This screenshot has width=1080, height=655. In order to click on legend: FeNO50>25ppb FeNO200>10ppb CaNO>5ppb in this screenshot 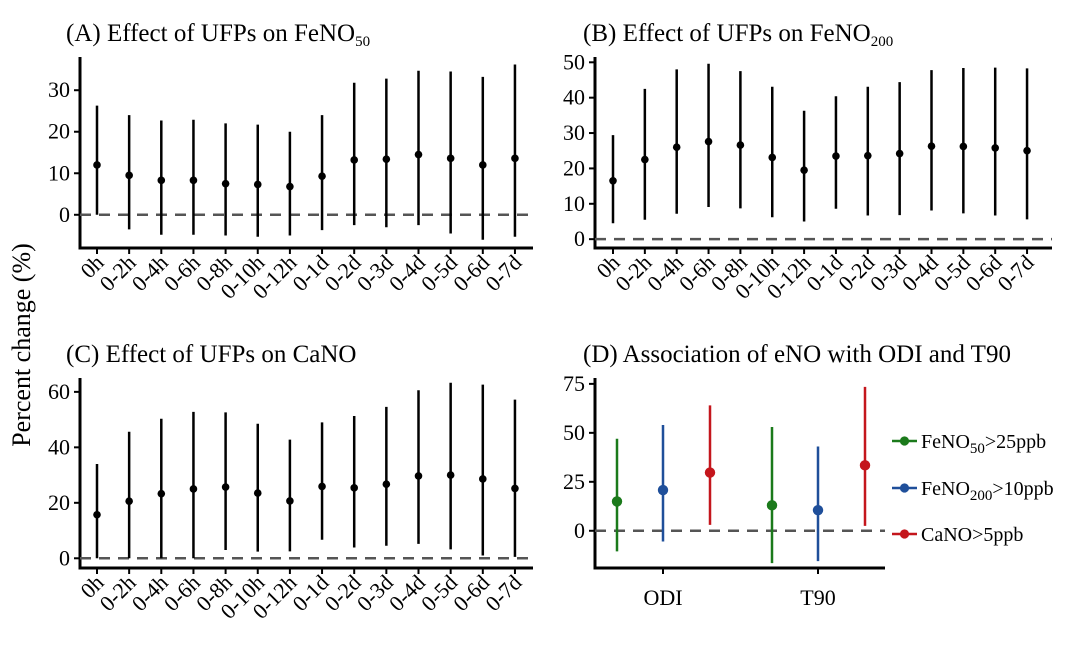, I will do `click(973, 488)`.